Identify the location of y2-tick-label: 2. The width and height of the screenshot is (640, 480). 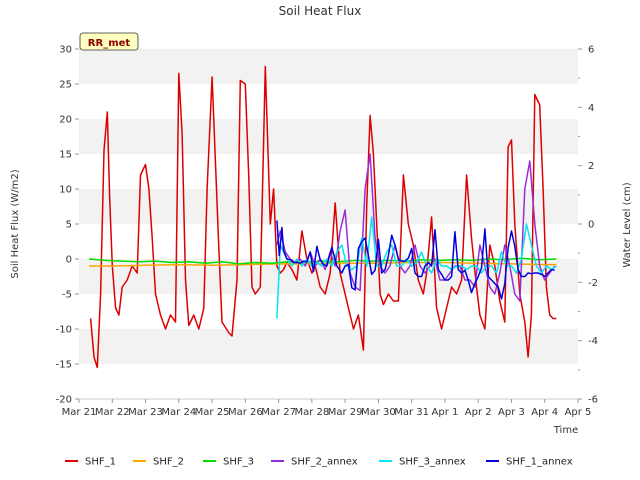
(591, 166).